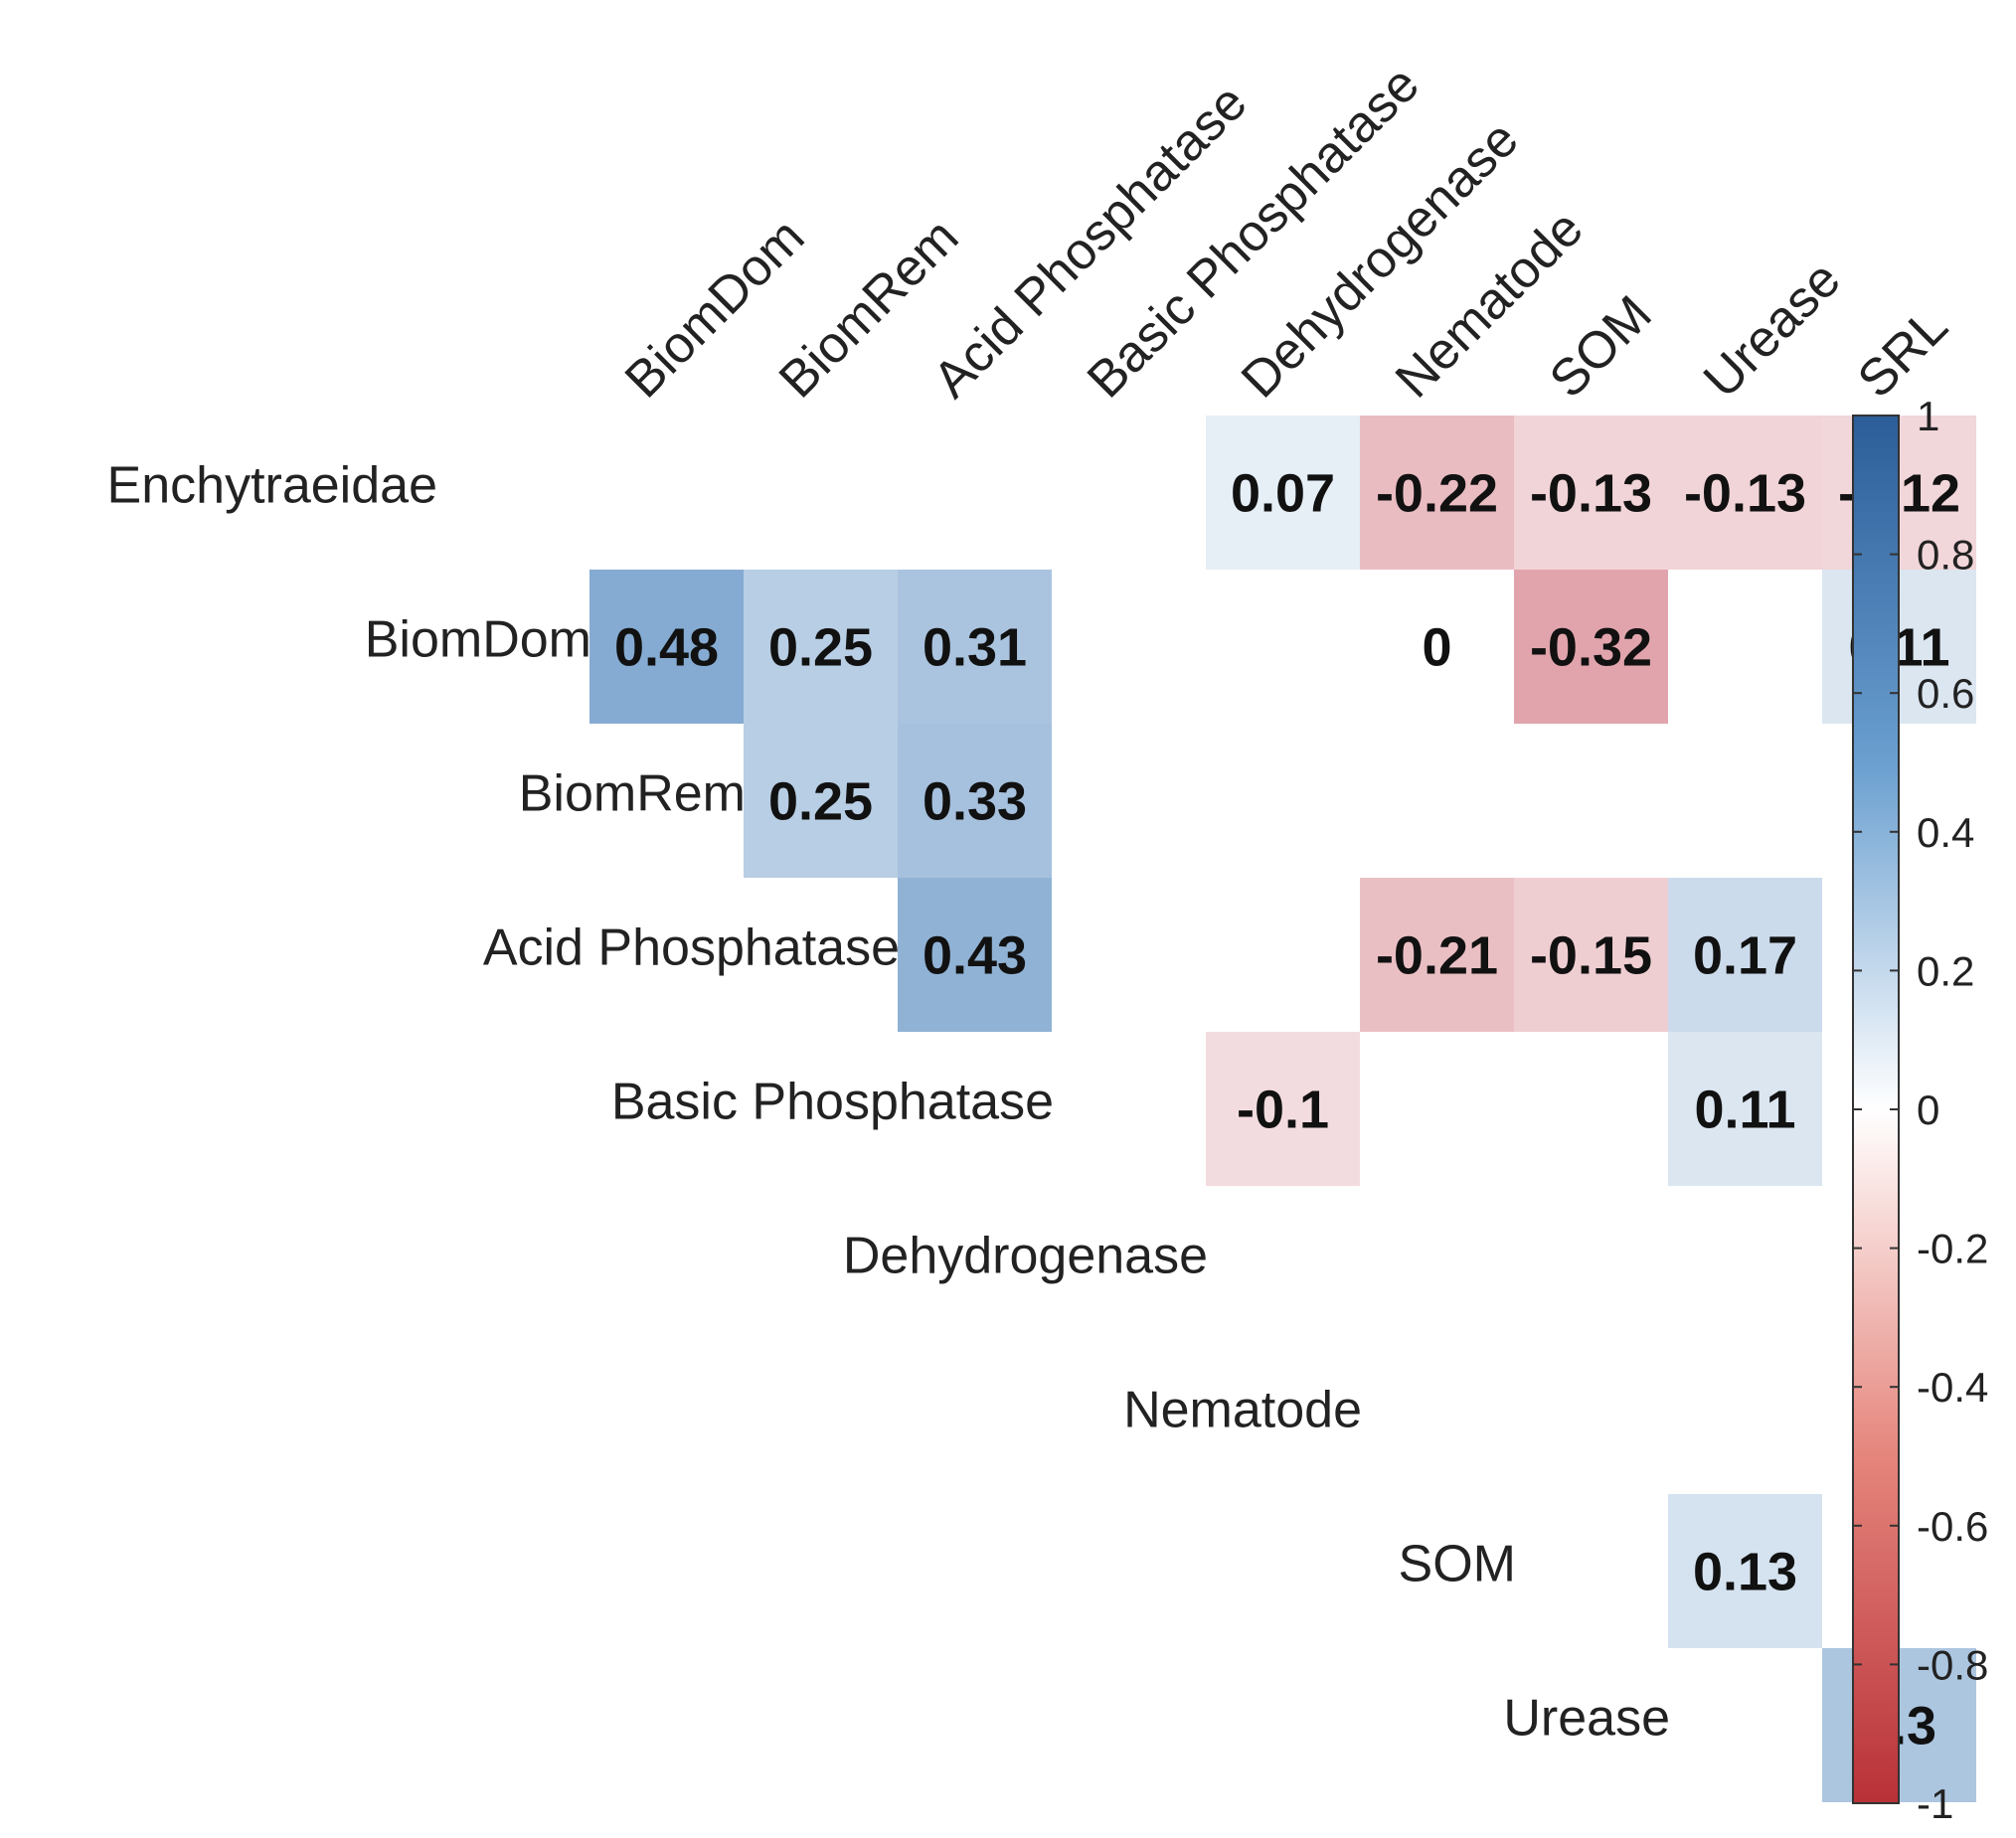 This screenshot has height=1838, width=2016. I want to click on heatmap-cell-biomrem-biomrem, so click(821, 801).